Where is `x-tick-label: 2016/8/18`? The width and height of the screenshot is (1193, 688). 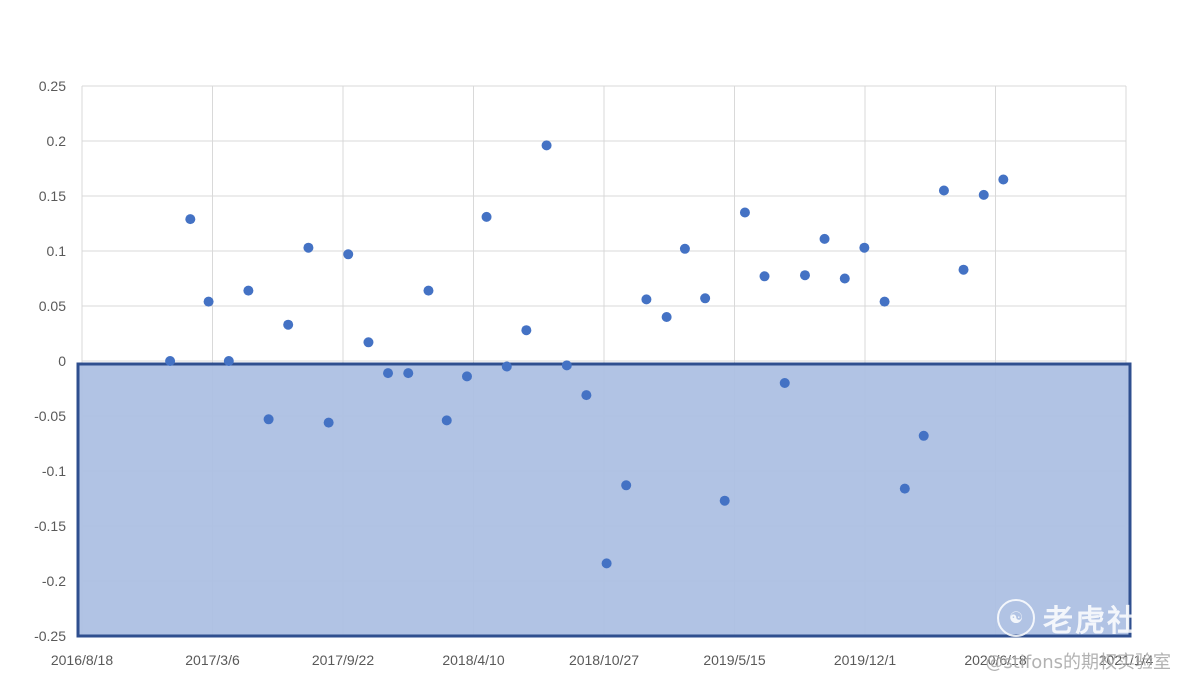
x-tick-label: 2016/8/18 is located at coordinates (82, 660).